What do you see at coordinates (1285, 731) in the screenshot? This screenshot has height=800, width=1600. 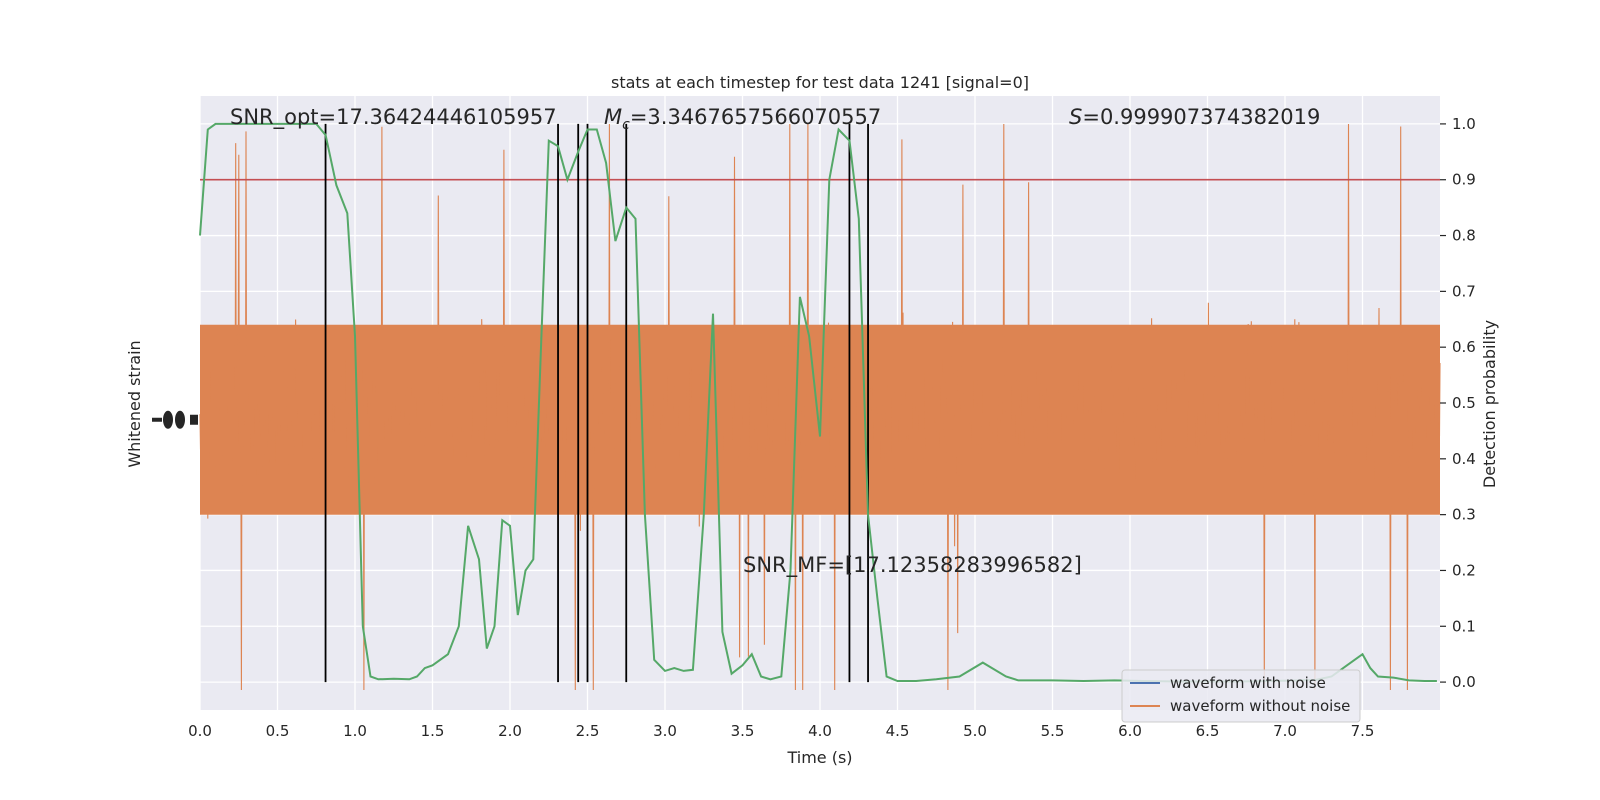 I see `x-tick-label: 7.0` at bounding box center [1285, 731].